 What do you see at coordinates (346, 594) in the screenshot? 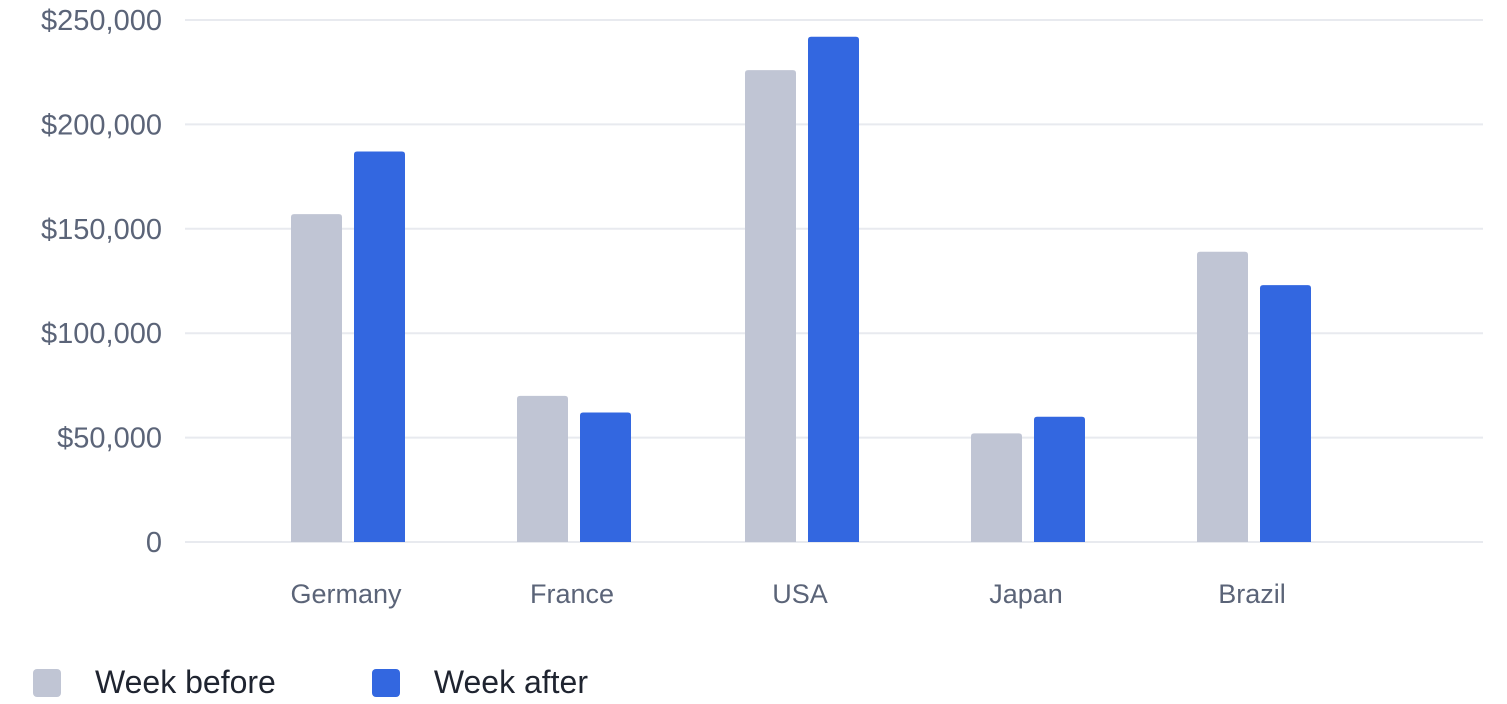
I see `x-tick-label: Germany` at bounding box center [346, 594].